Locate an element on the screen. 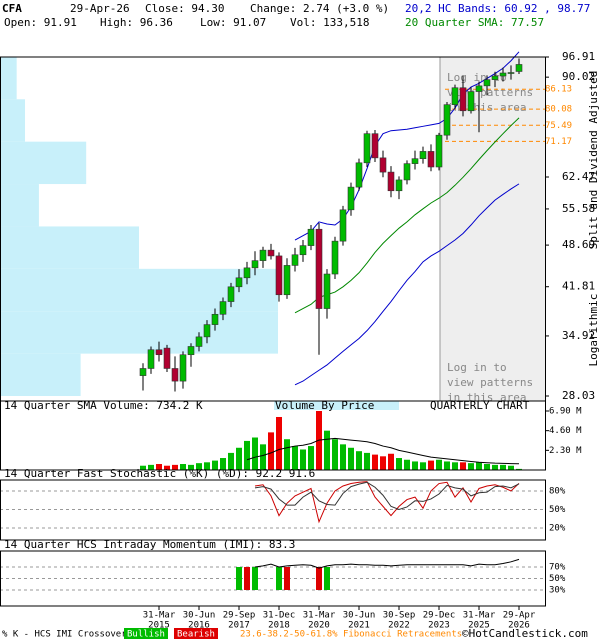 The image size is (600, 640). y-tick-label: 62.47 is located at coordinates (578, 176).